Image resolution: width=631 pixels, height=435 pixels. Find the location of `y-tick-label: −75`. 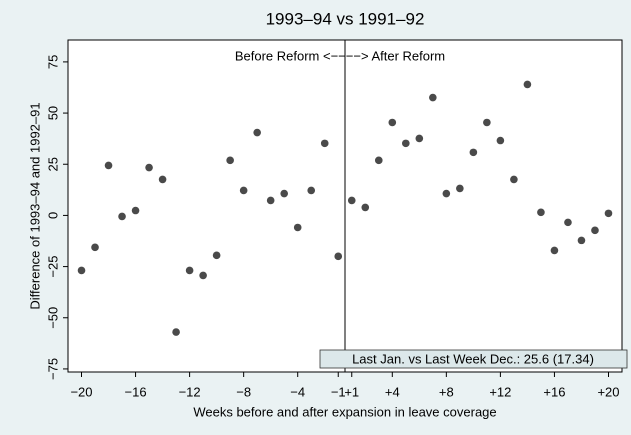

y-tick-label: −75 is located at coordinates (52, 369).